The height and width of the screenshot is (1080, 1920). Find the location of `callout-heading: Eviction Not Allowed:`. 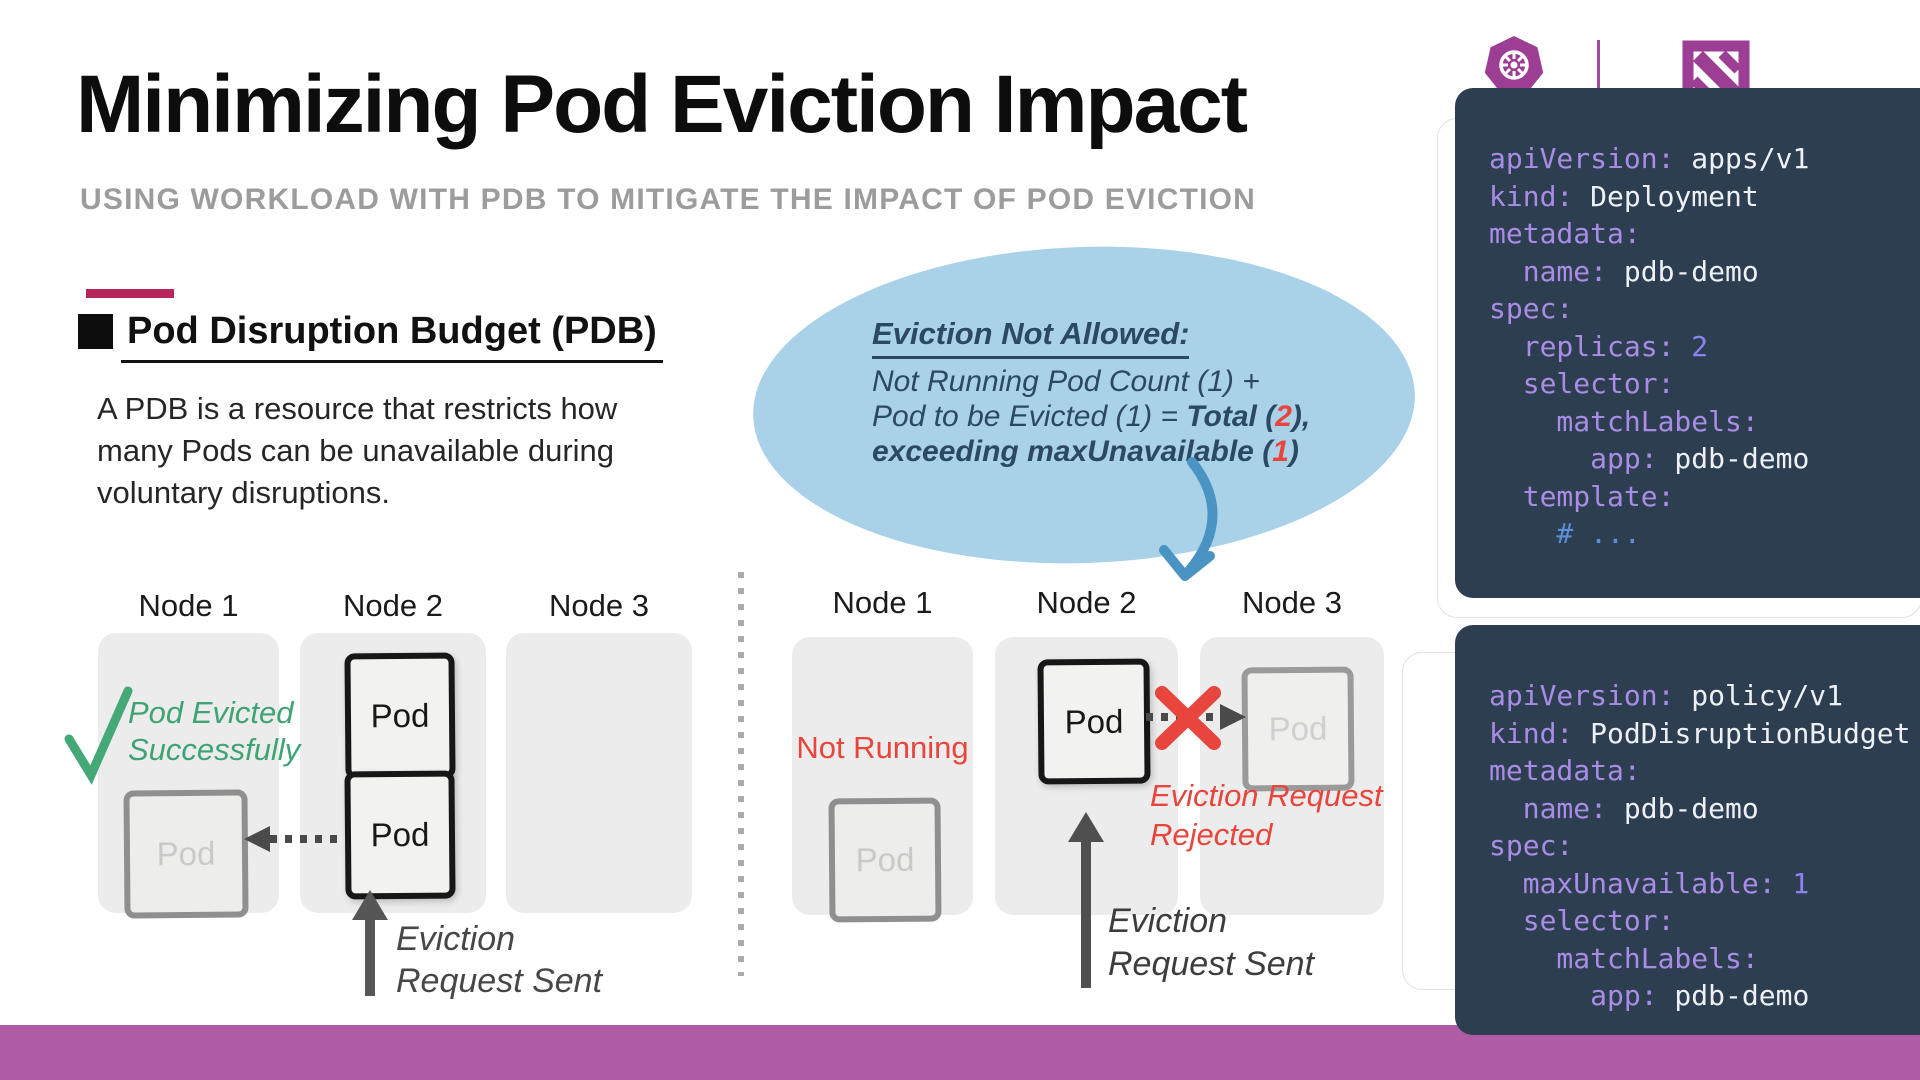

callout-heading: Eviction Not Allowed: is located at coordinates (1031, 337).